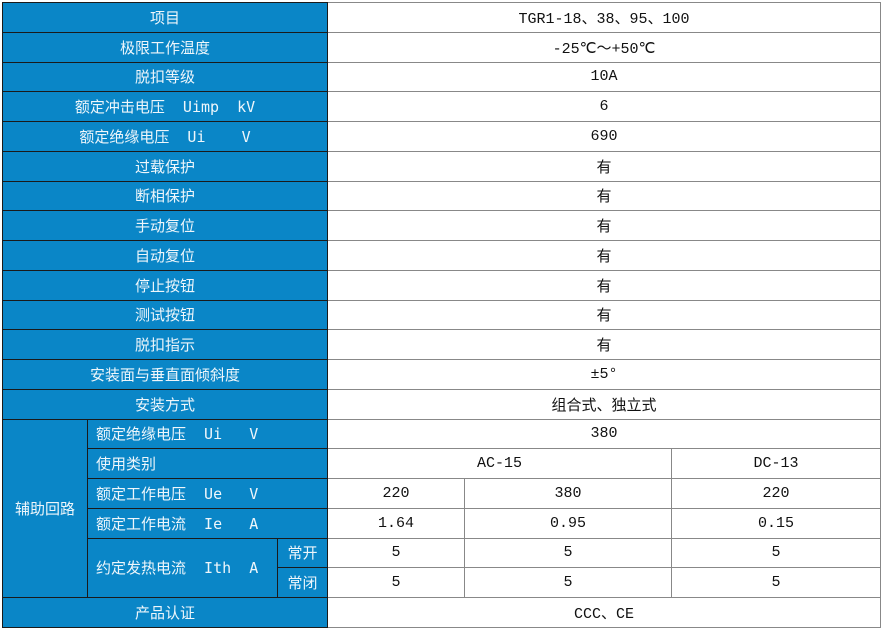 Image resolution: width=883 pixels, height=630 pixels. Describe the element at coordinates (165, 136) in the screenshot. I see `spec-label: 额定绝缘电压 Ui V` at that location.